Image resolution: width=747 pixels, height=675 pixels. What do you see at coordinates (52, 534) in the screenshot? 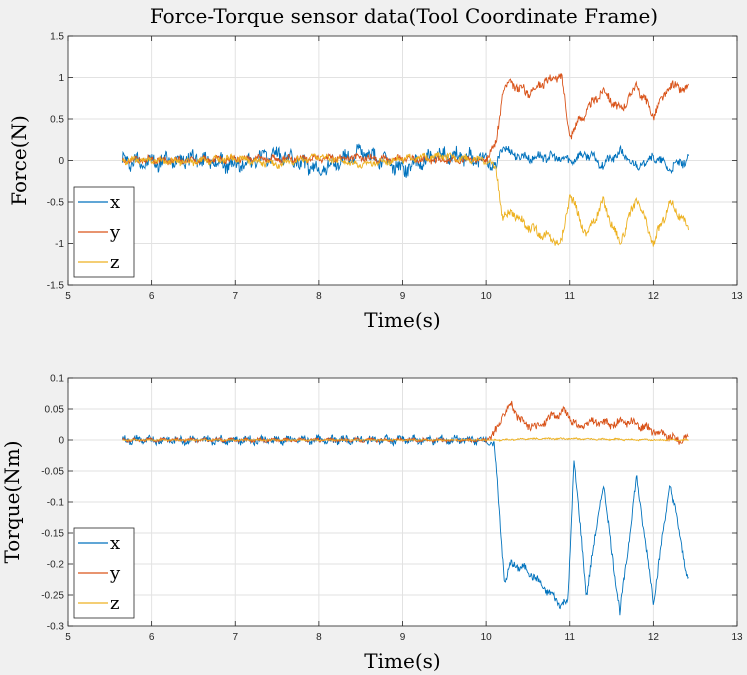
I see `y-tick-label: -0.15` at bounding box center [52, 534].